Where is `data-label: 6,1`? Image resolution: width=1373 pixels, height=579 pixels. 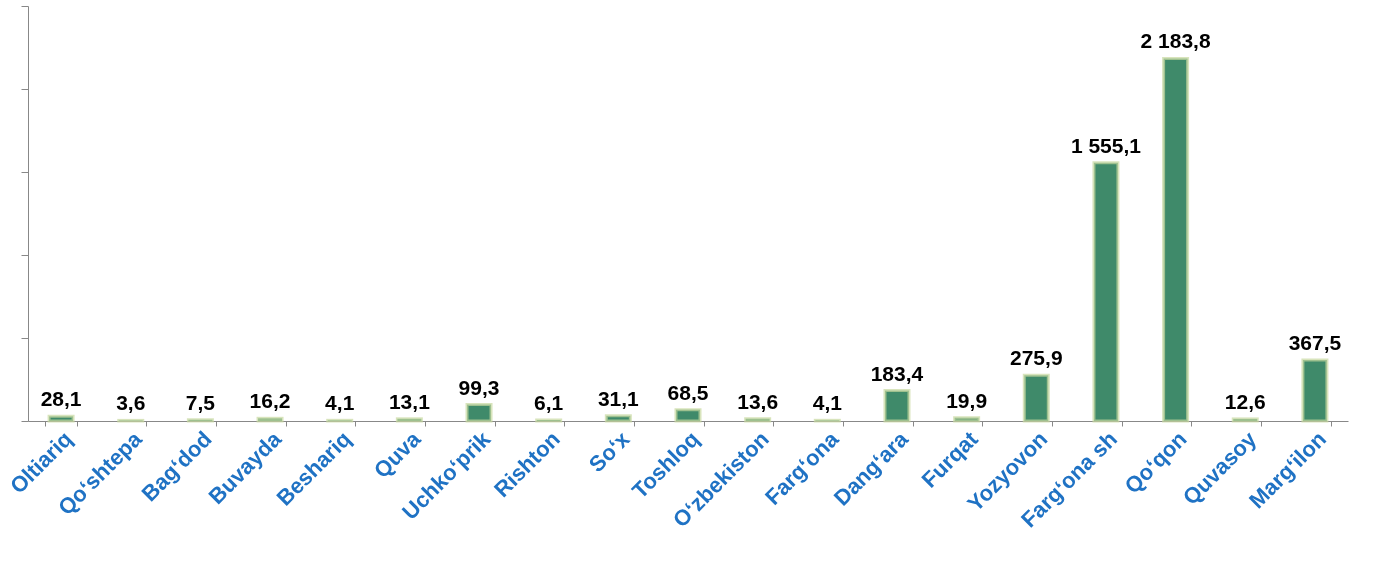 data-label: 6,1 is located at coordinates (549, 402).